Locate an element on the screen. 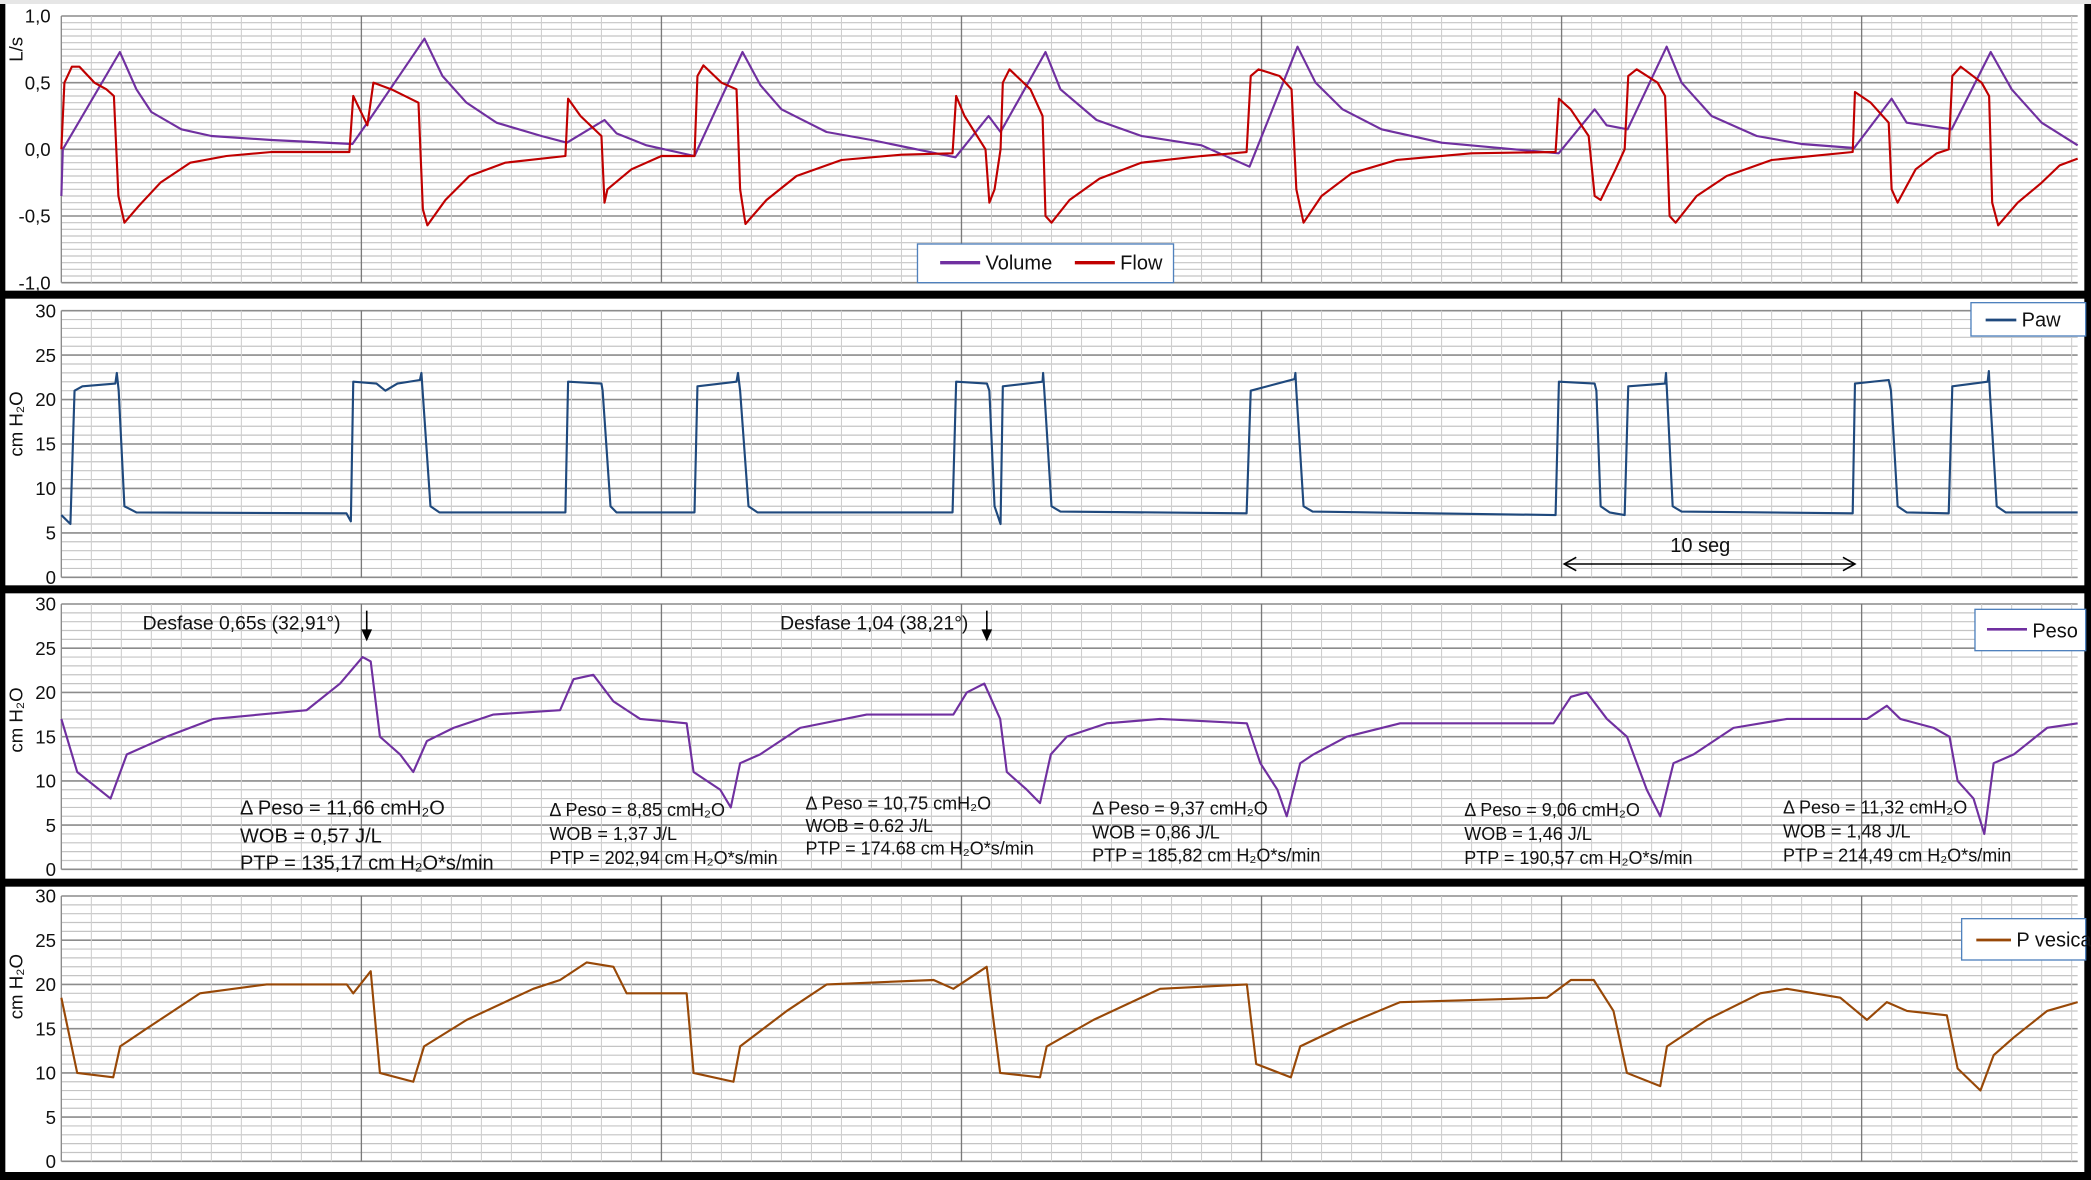  legend-peso: Peso is located at coordinates (2030, 630).